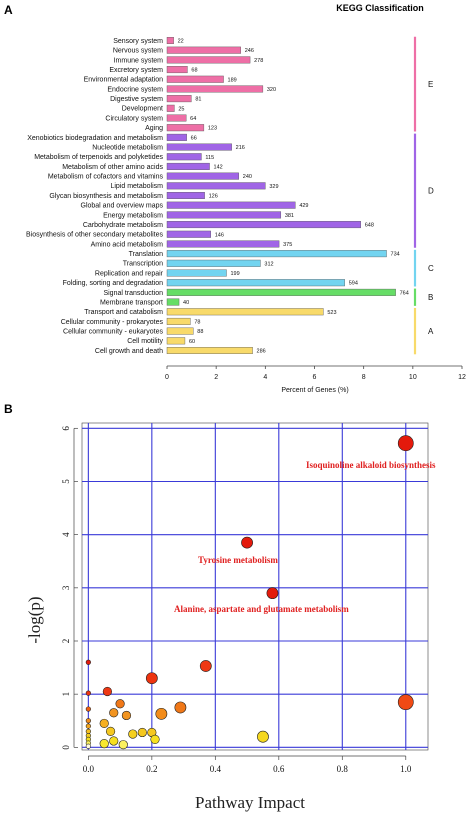 The width and height of the screenshot is (474, 820). Describe the element at coordinates (138, 51) in the screenshot. I see `category-label-1: Nervous system` at that location.